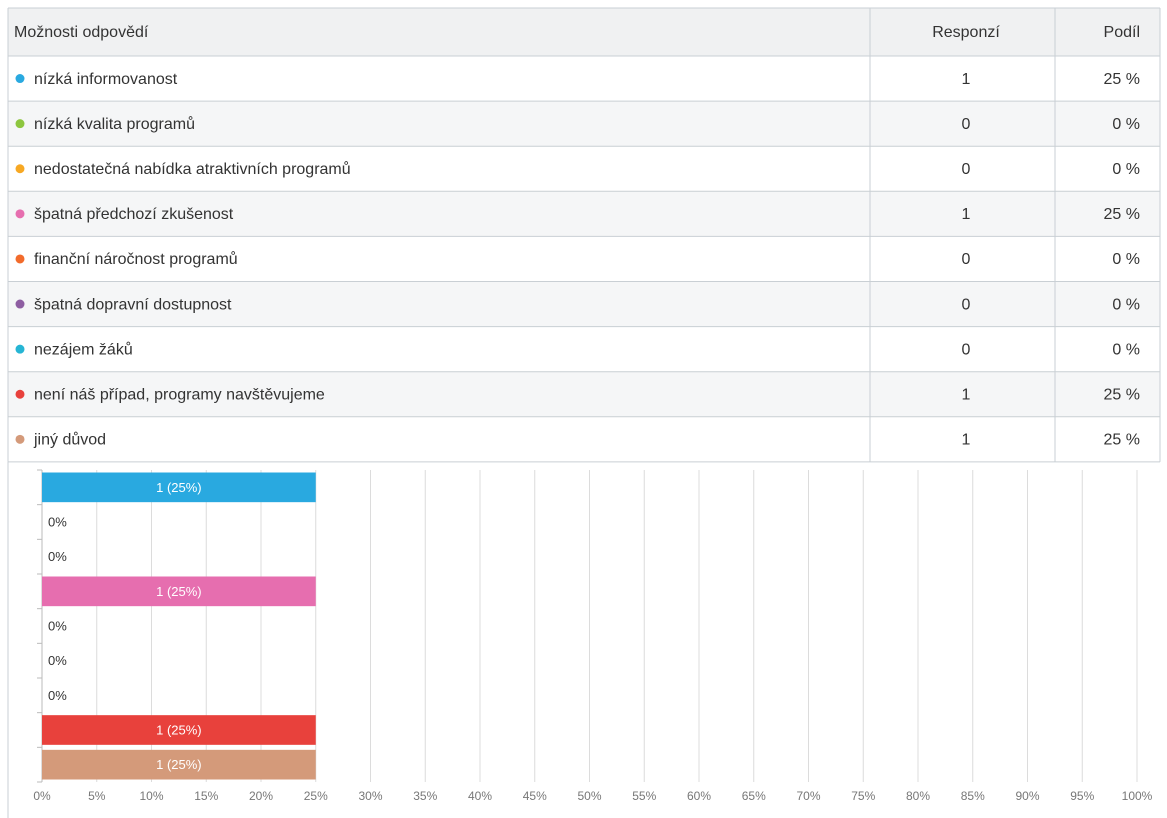 This screenshot has height=818, width=1167. I want to click on option-text: nízká informovanost, so click(106, 79).